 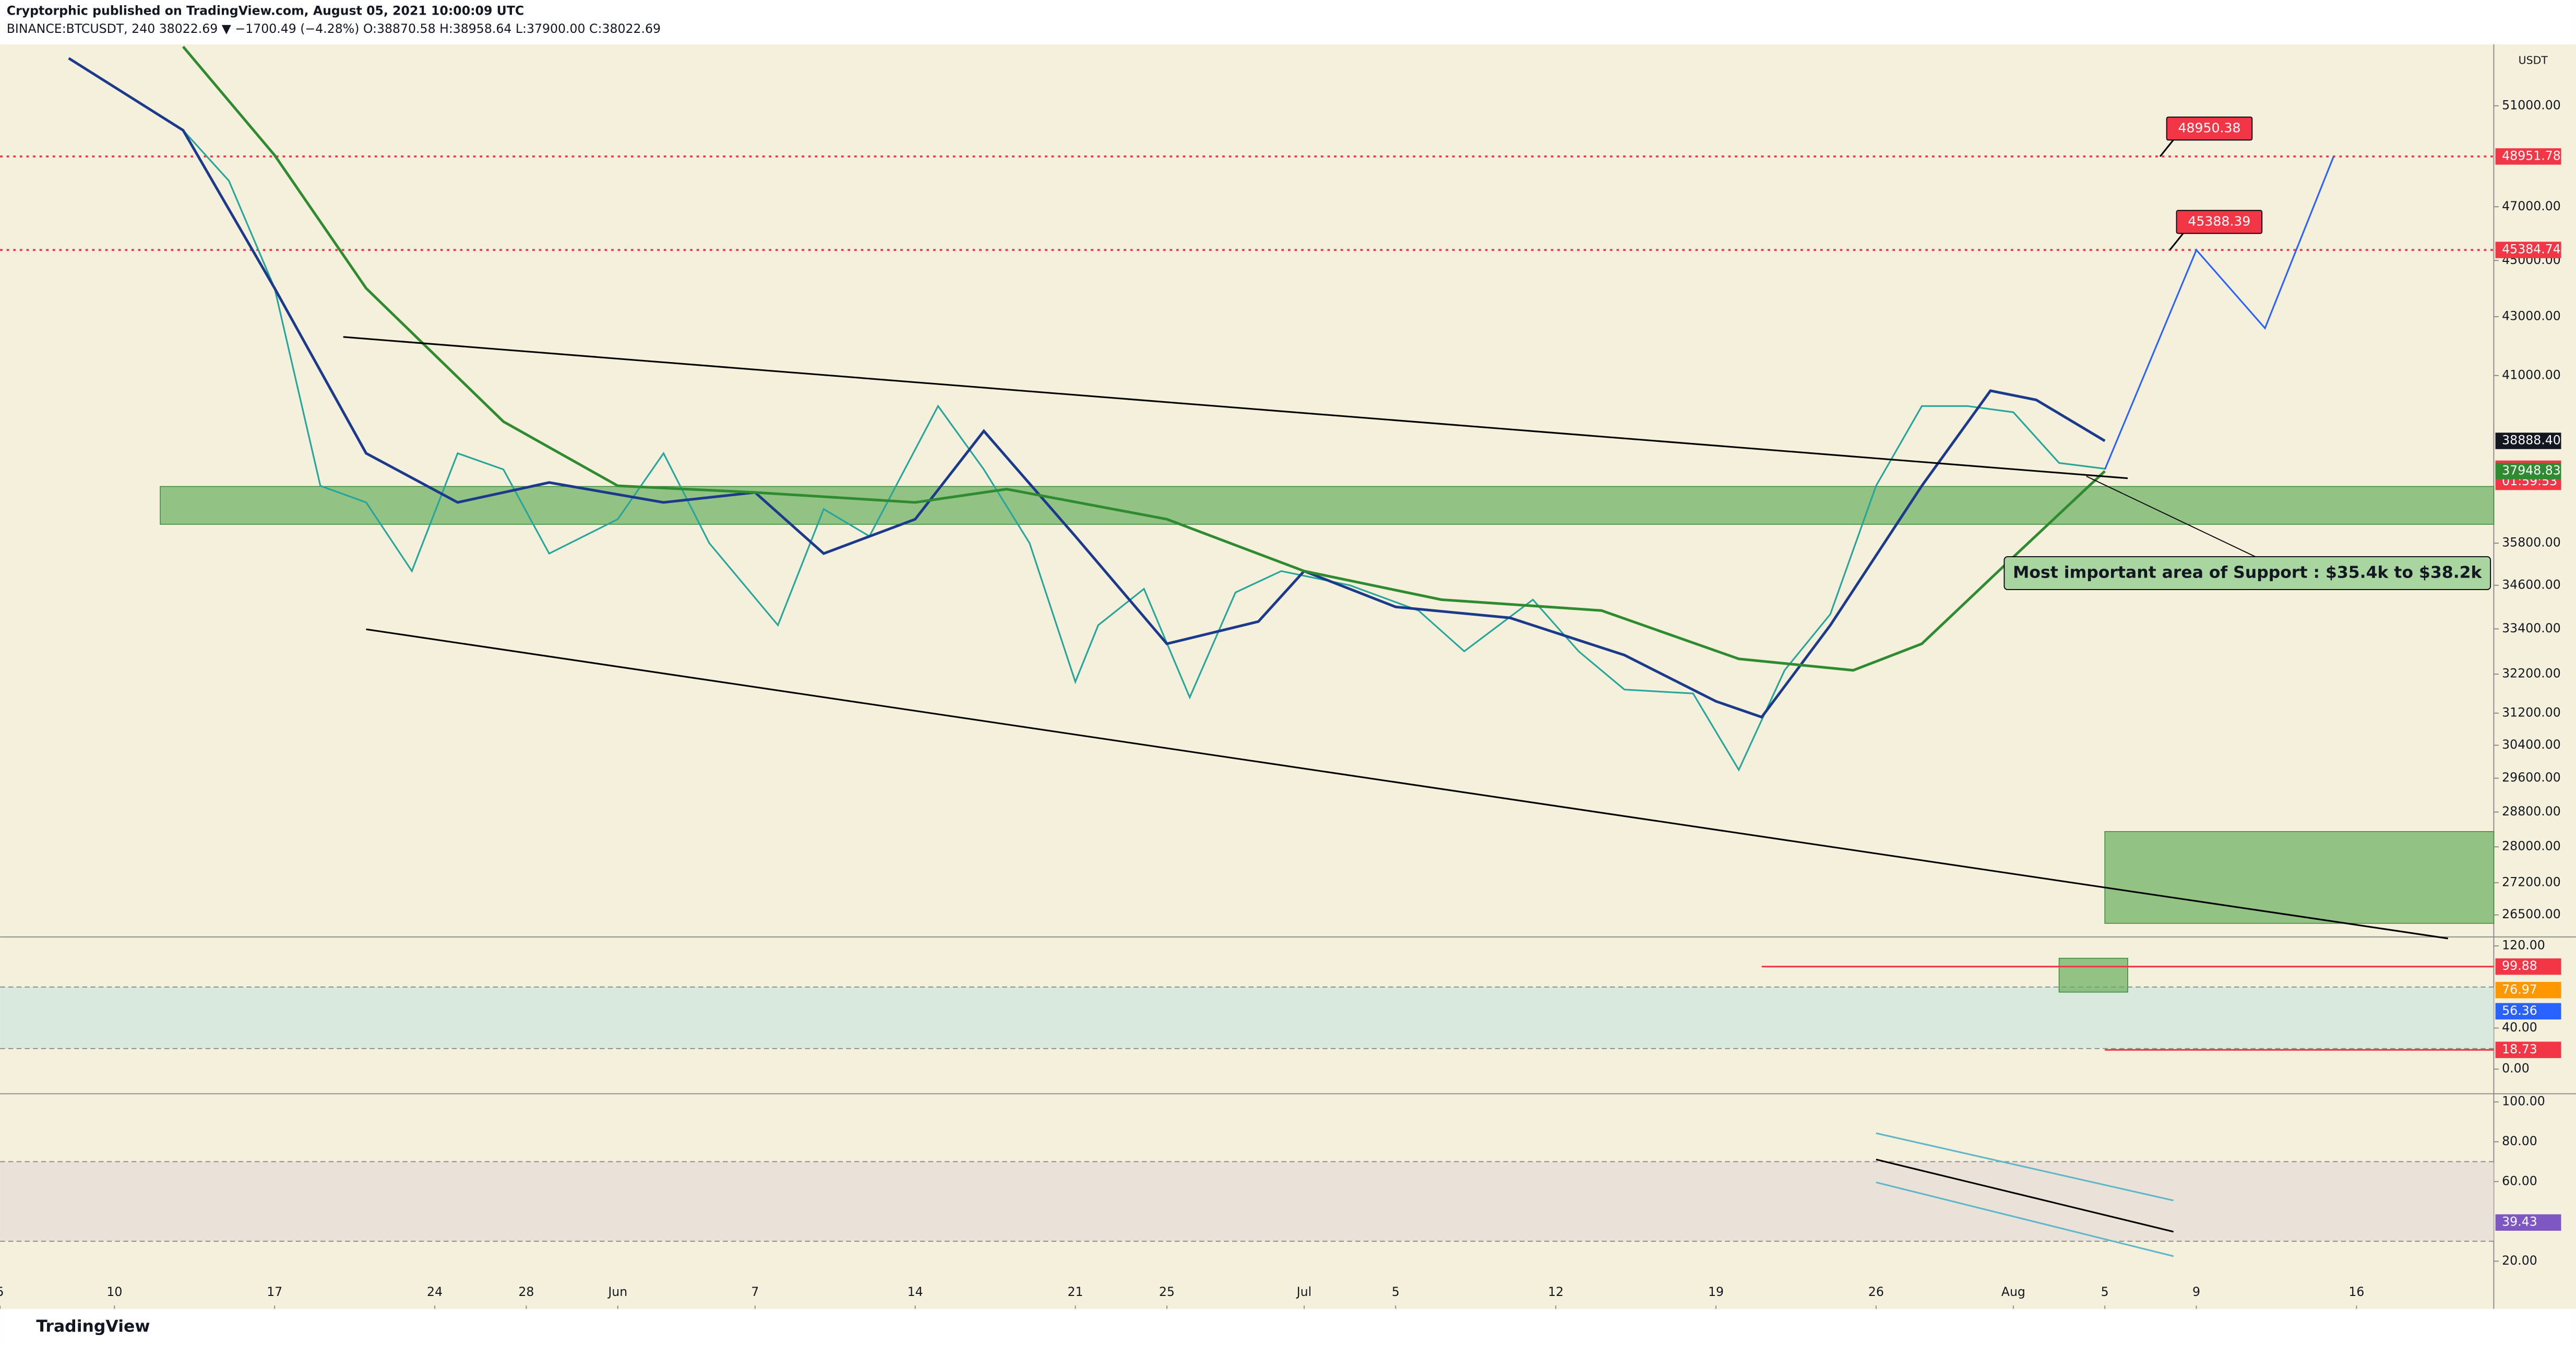 I want to click on y-tick-label: 35800.00, so click(x=2532, y=542).